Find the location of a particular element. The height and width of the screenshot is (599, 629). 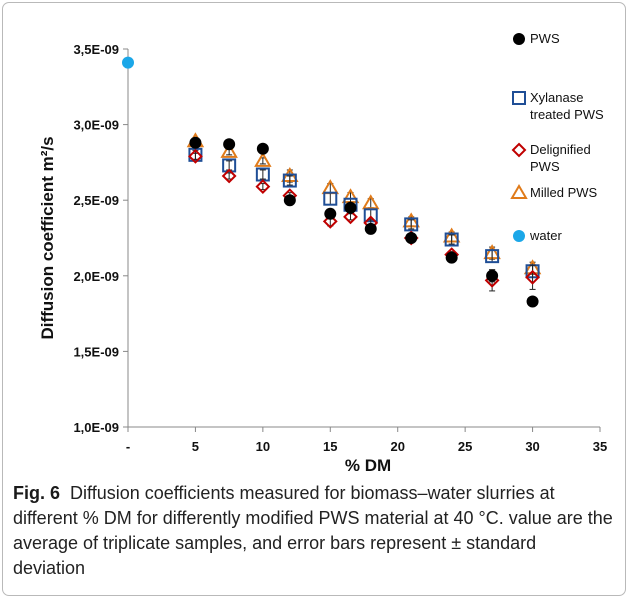

x-axis-ticks: - 5 10 15 20 25 30 35 is located at coordinates (366, 440).